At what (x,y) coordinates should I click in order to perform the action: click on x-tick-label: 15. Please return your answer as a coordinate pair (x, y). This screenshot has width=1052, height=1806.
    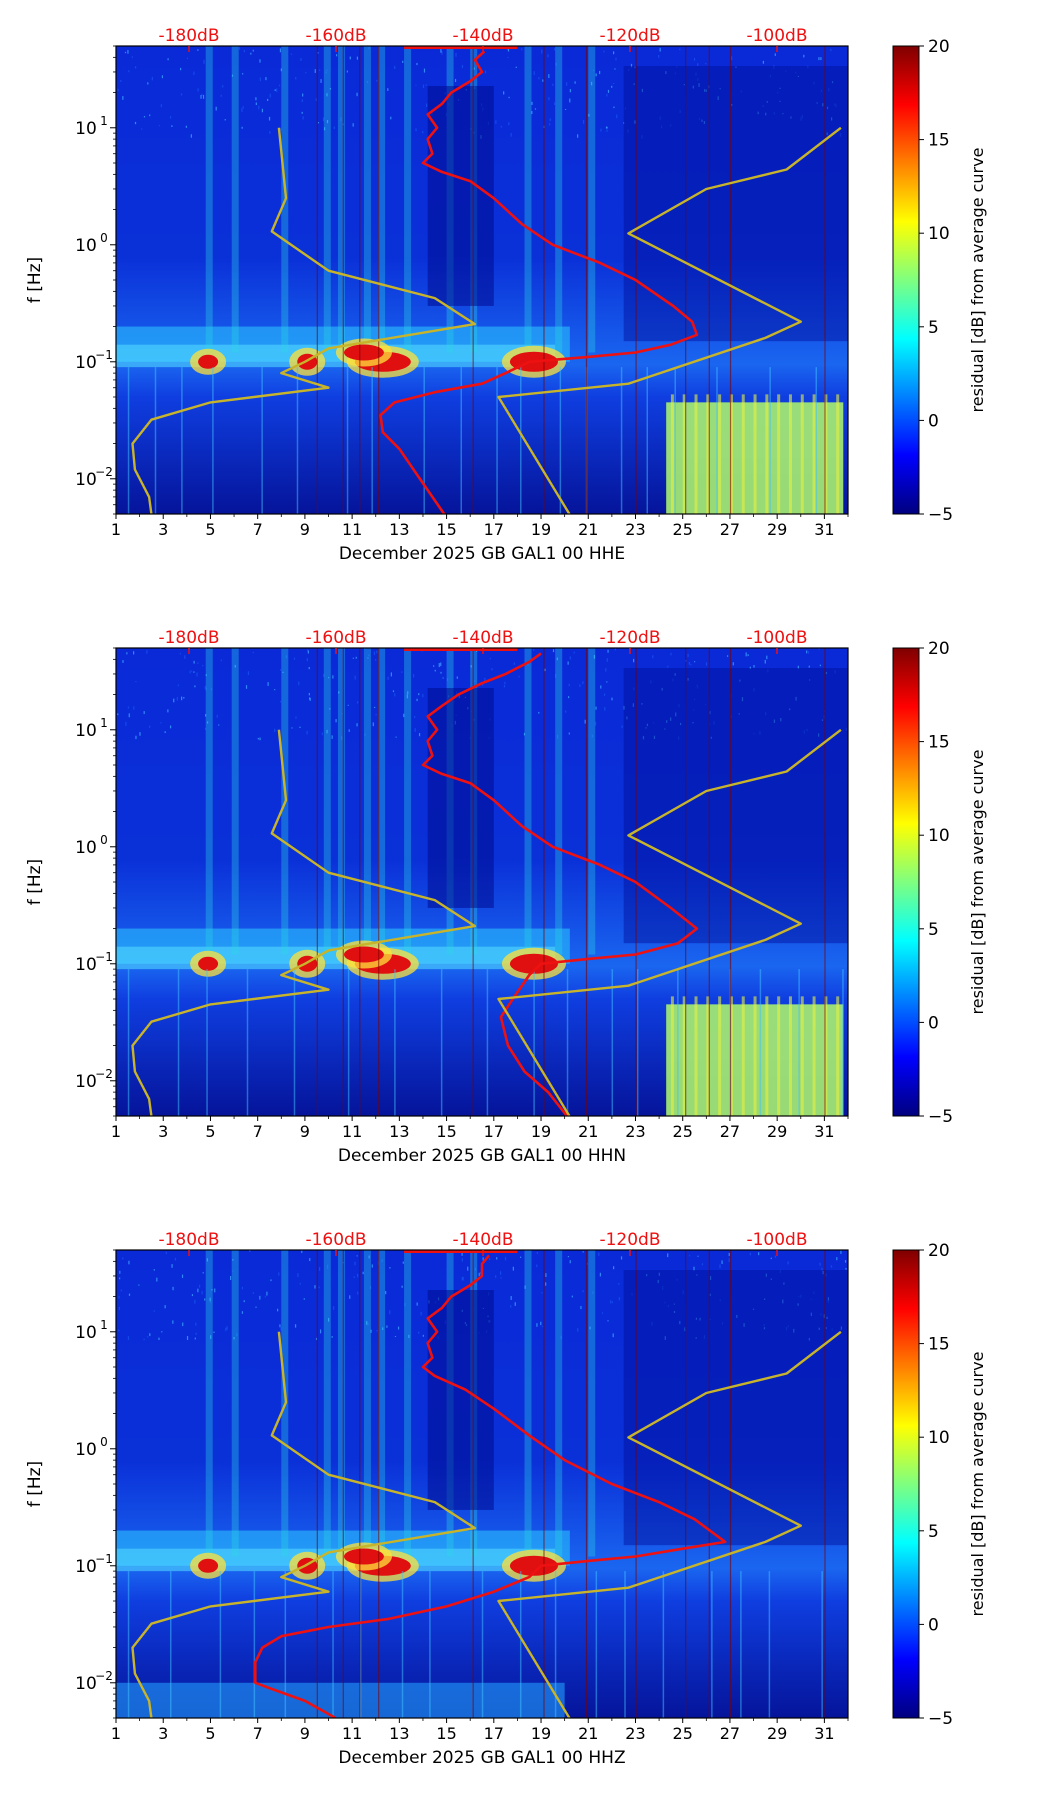
    Looking at the image, I should click on (446, 1131).